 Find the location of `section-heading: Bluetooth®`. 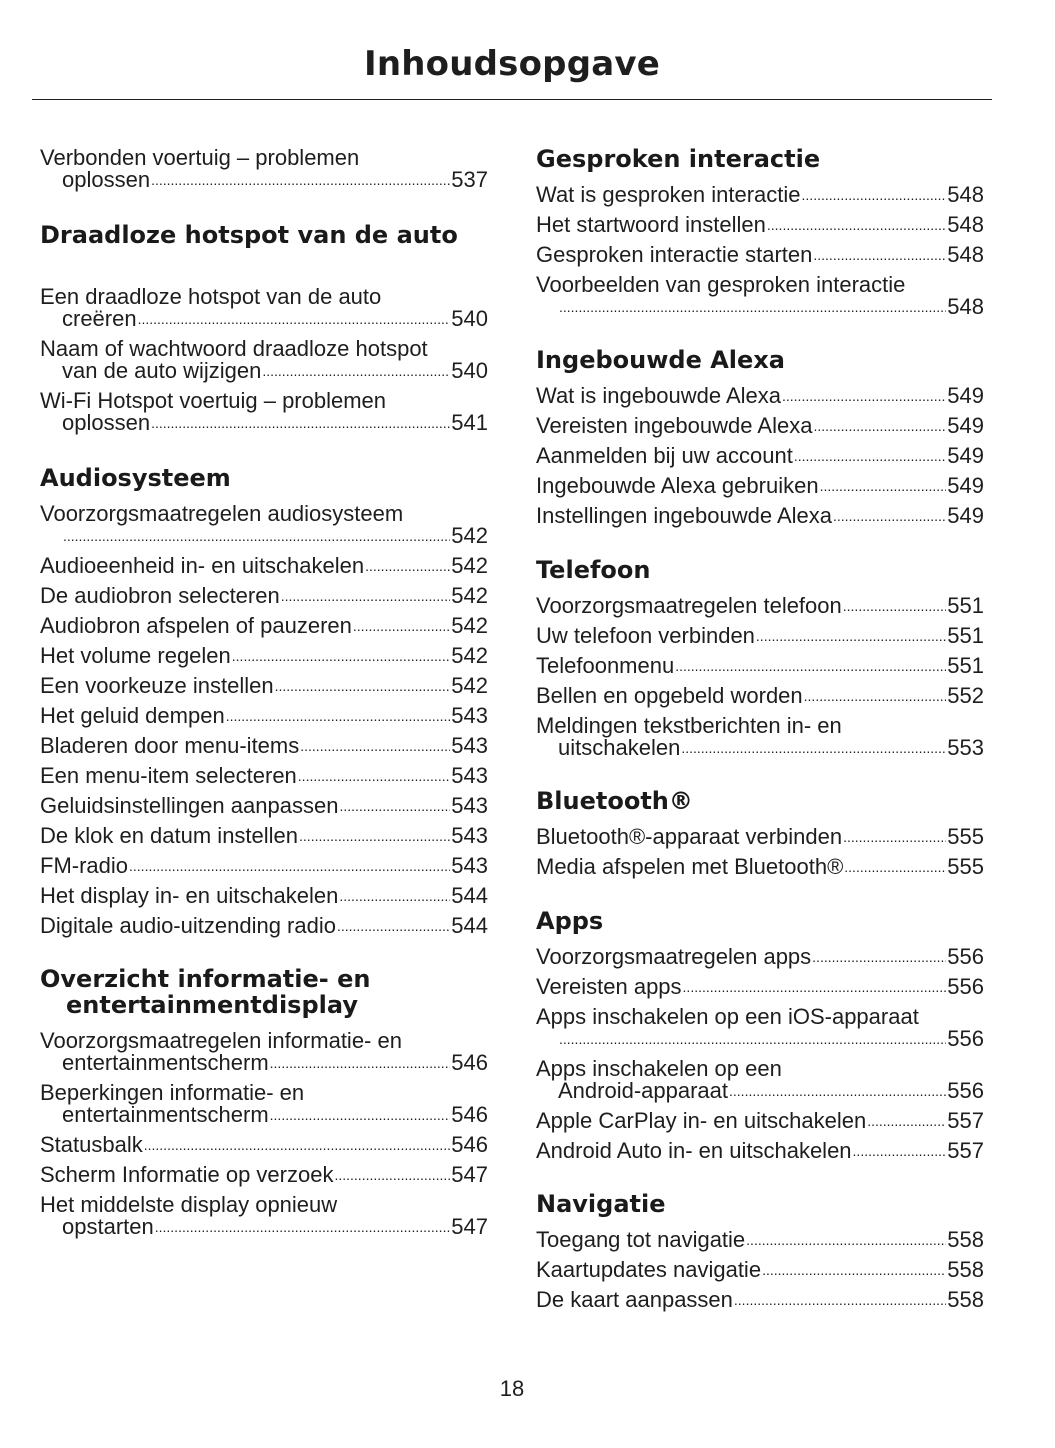

section-heading: Bluetooth® is located at coordinates (760, 801).